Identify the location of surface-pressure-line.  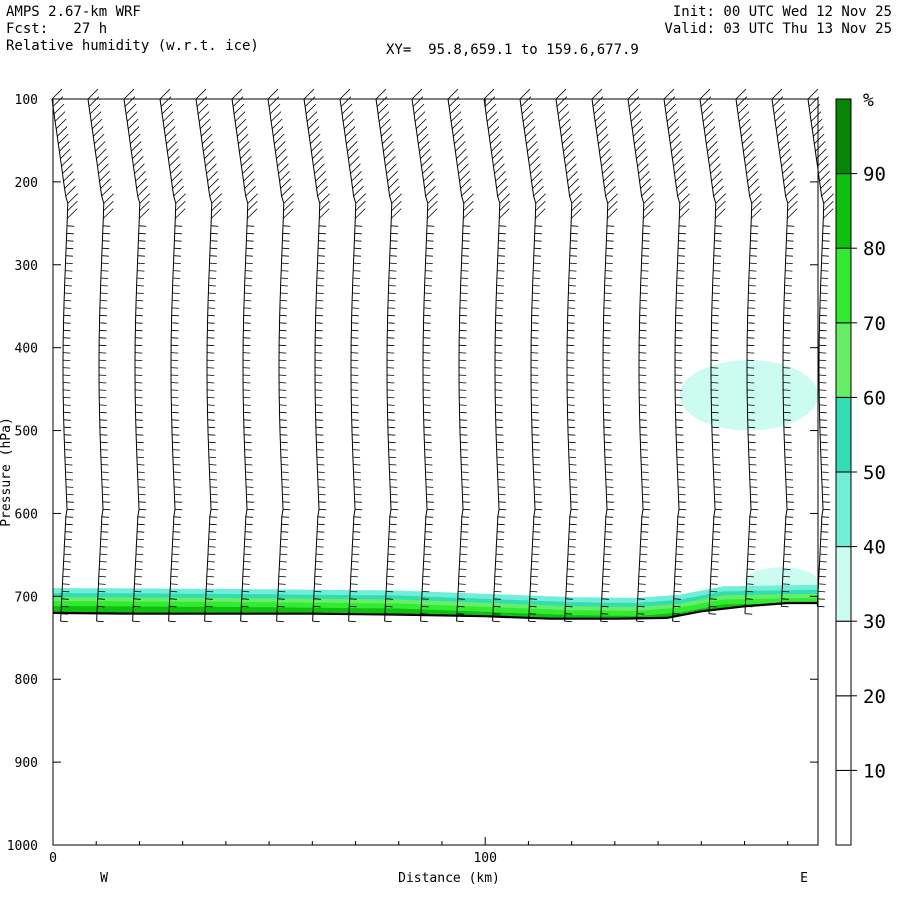
(435, 610).